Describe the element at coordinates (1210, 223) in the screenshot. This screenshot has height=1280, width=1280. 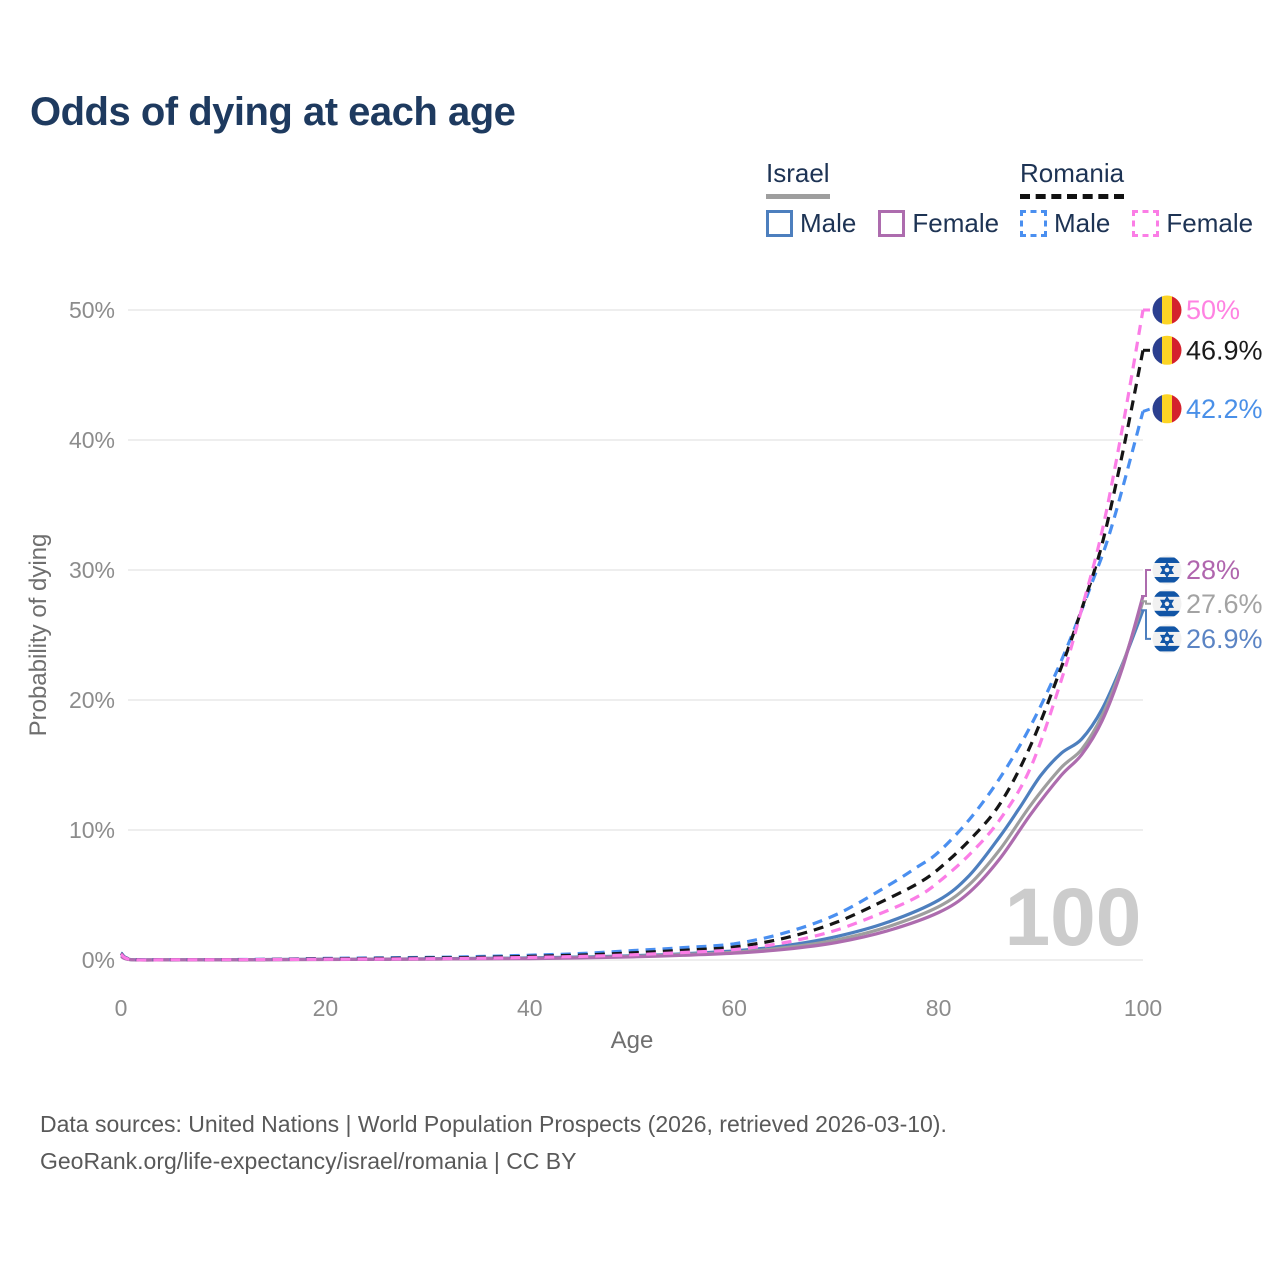
I see `legend-label-romania-female: Female` at that location.